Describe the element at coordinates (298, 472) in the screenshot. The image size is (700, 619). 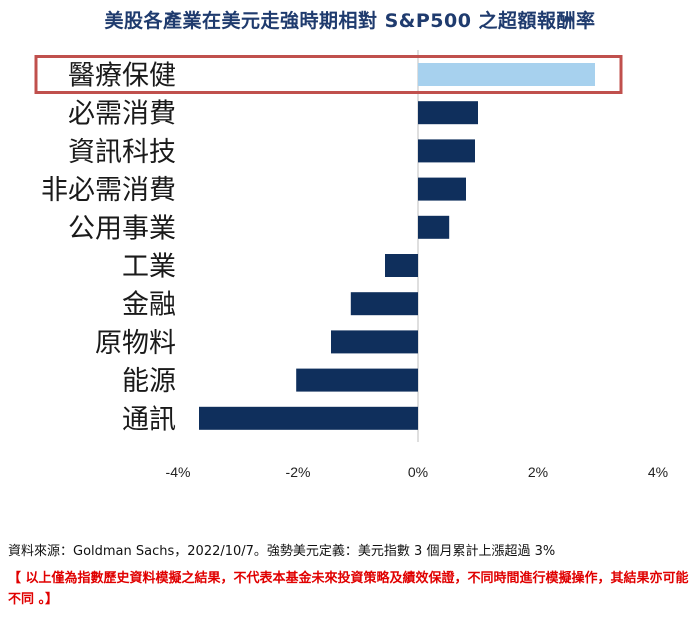
I see `x-tick-label: -2%` at that location.